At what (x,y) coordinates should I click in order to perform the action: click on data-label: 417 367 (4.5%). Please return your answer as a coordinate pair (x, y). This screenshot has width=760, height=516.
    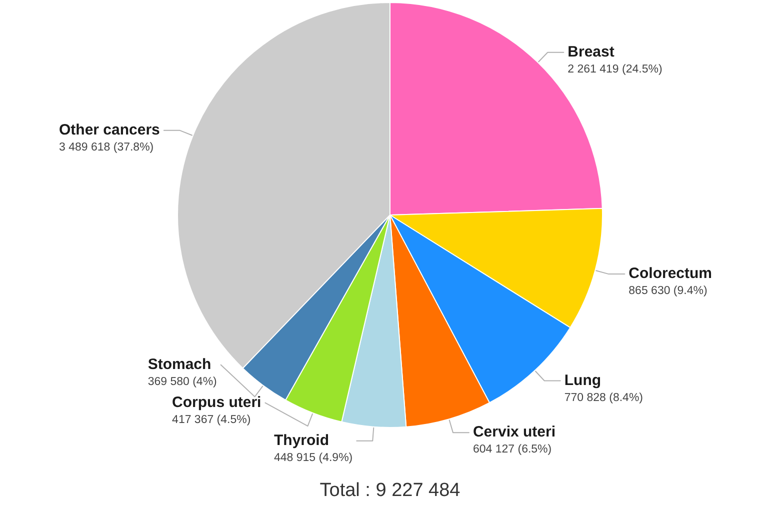
    Looking at the image, I should click on (211, 420).